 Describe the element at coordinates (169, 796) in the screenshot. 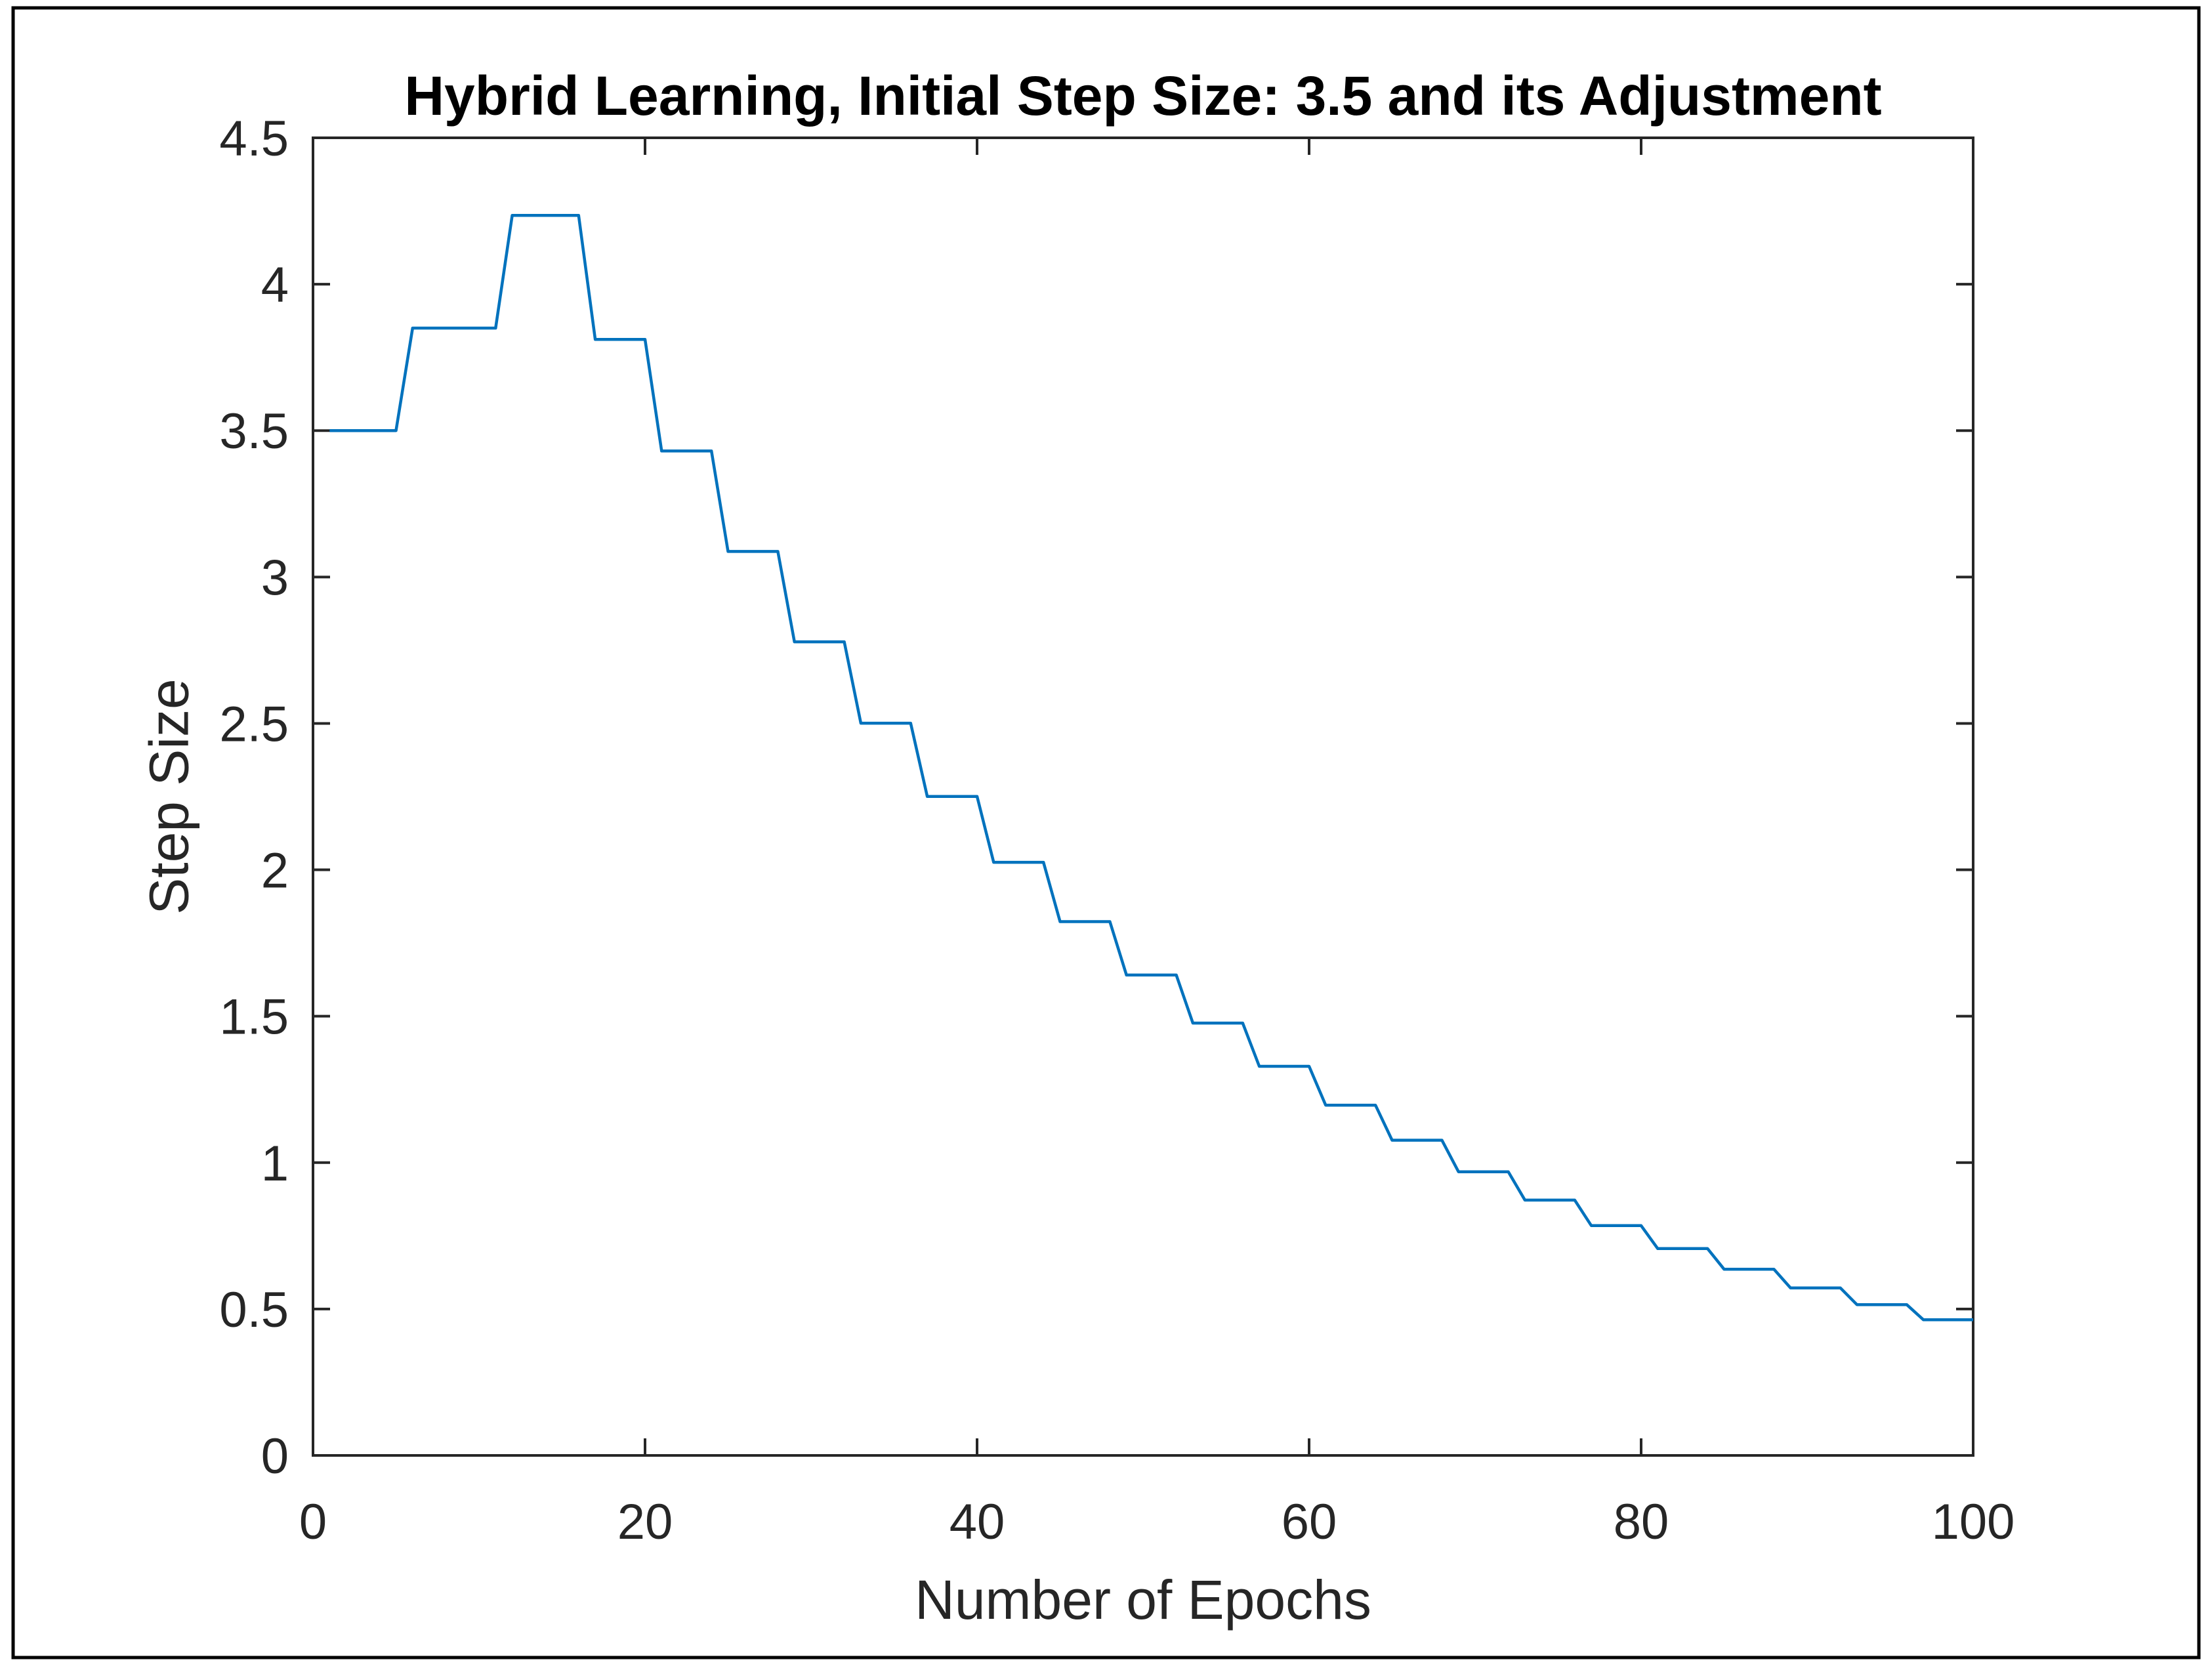

I see `y-axis-label: Step Size` at that location.